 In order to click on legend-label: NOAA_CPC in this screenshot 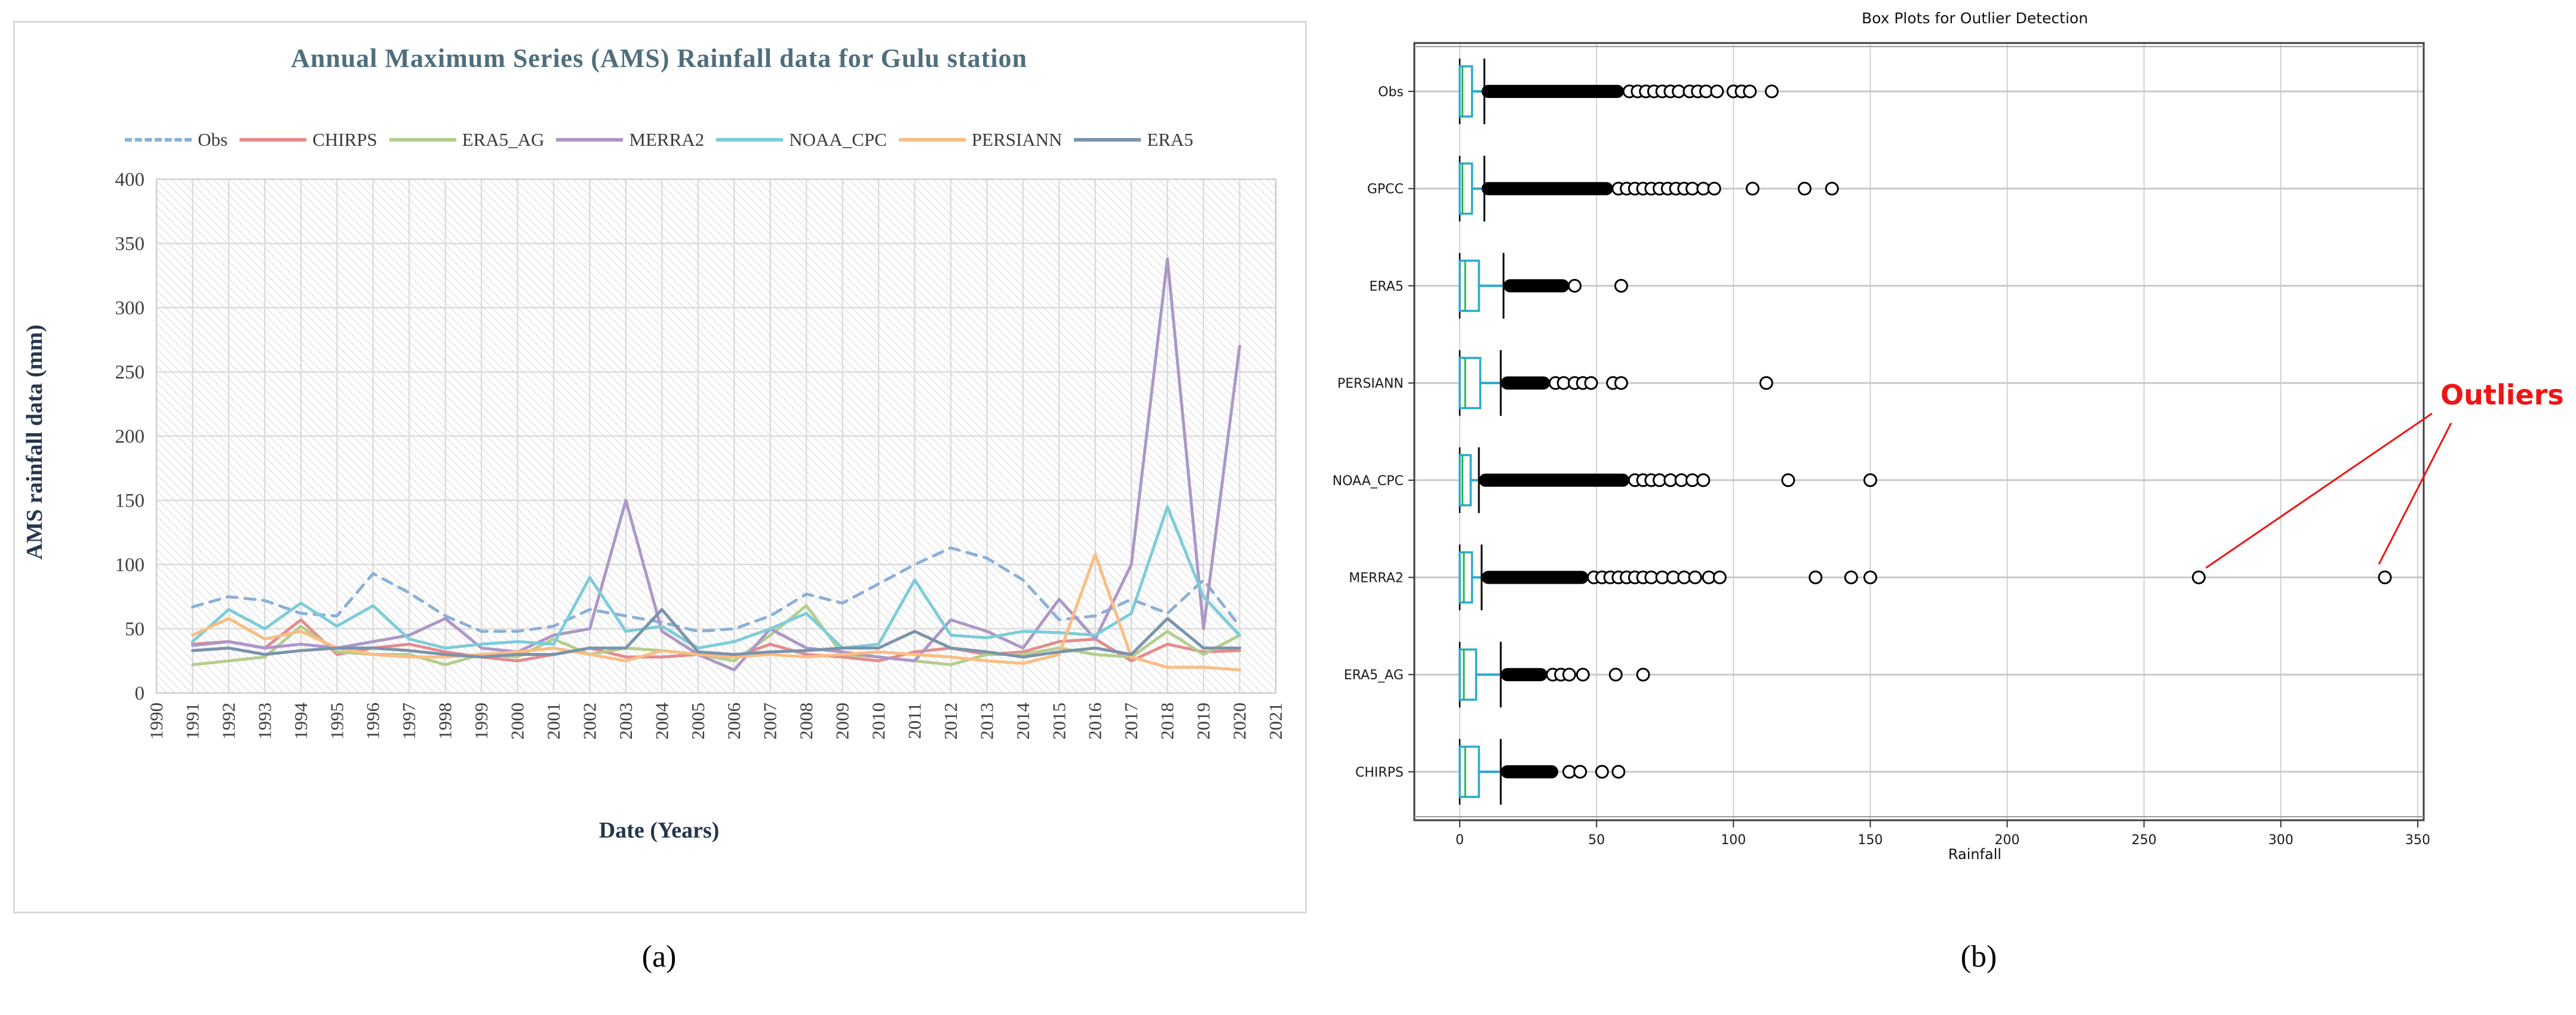, I will do `click(838, 139)`.